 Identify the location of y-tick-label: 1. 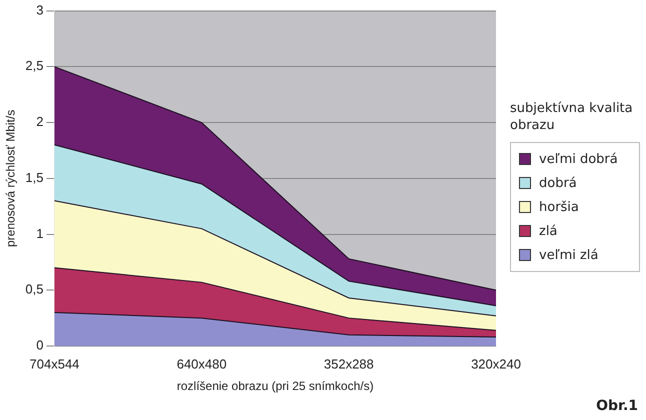
(40, 233).